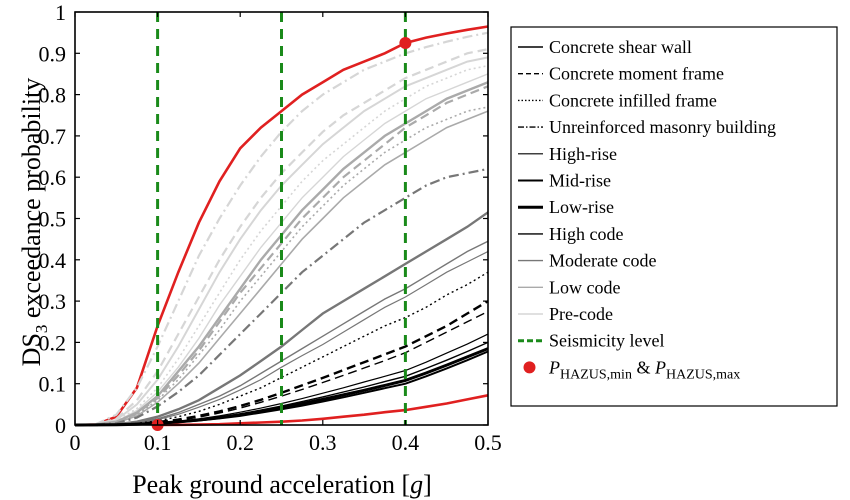  What do you see at coordinates (53, 136) in the screenshot?
I see `y-tick-label-7: 0.7` at bounding box center [53, 136].